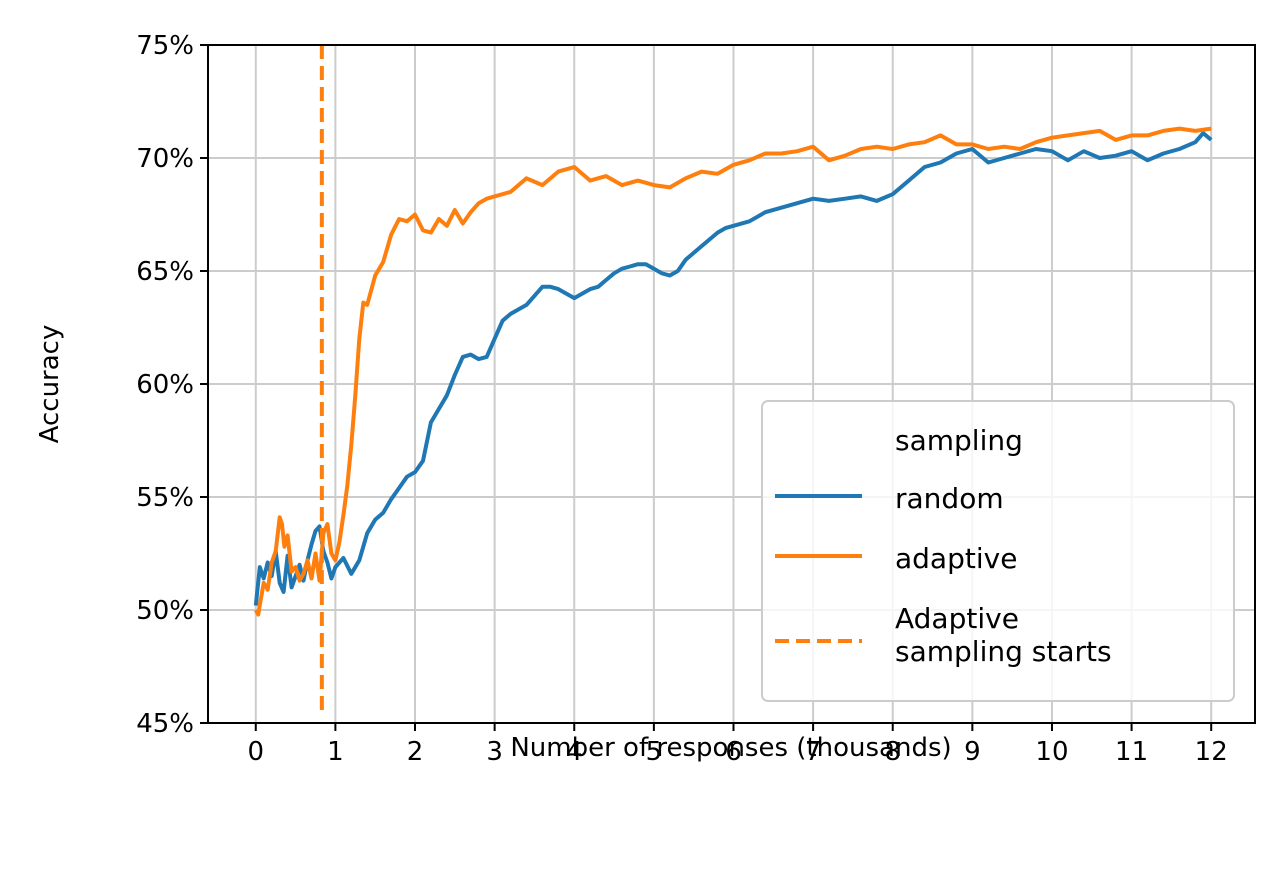 The image size is (1284, 880). What do you see at coordinates (1051, 752) in the screenshot?
I see `x-tick-label: 10` at bounding box center [1051, 752].